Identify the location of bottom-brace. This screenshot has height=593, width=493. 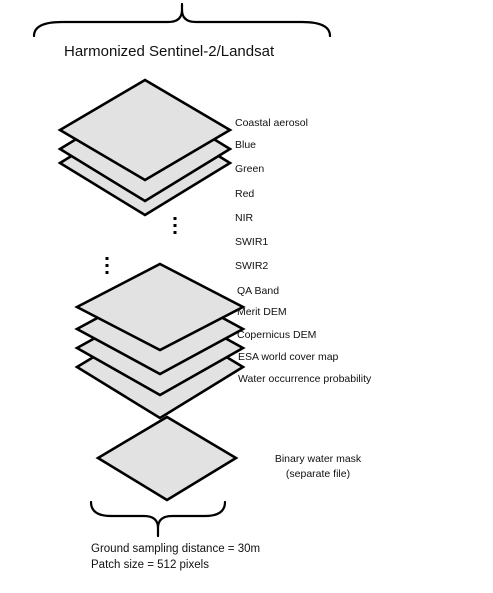
(158, 519).